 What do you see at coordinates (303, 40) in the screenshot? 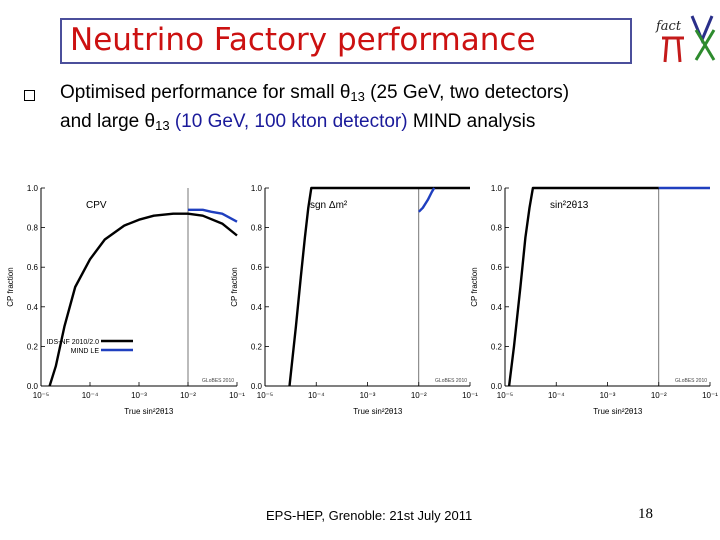
I see `slide-title: Neutrino Factory performance` at bounding box center [303, 40].